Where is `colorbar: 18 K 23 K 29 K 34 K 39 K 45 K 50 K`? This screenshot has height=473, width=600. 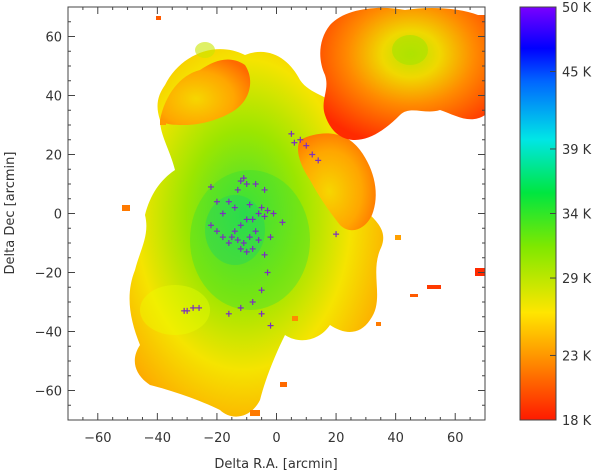 colorbar: 18 K 23 K 29 K 34 K 39 K 45 K 50 K is located at coordinates (555, 215).